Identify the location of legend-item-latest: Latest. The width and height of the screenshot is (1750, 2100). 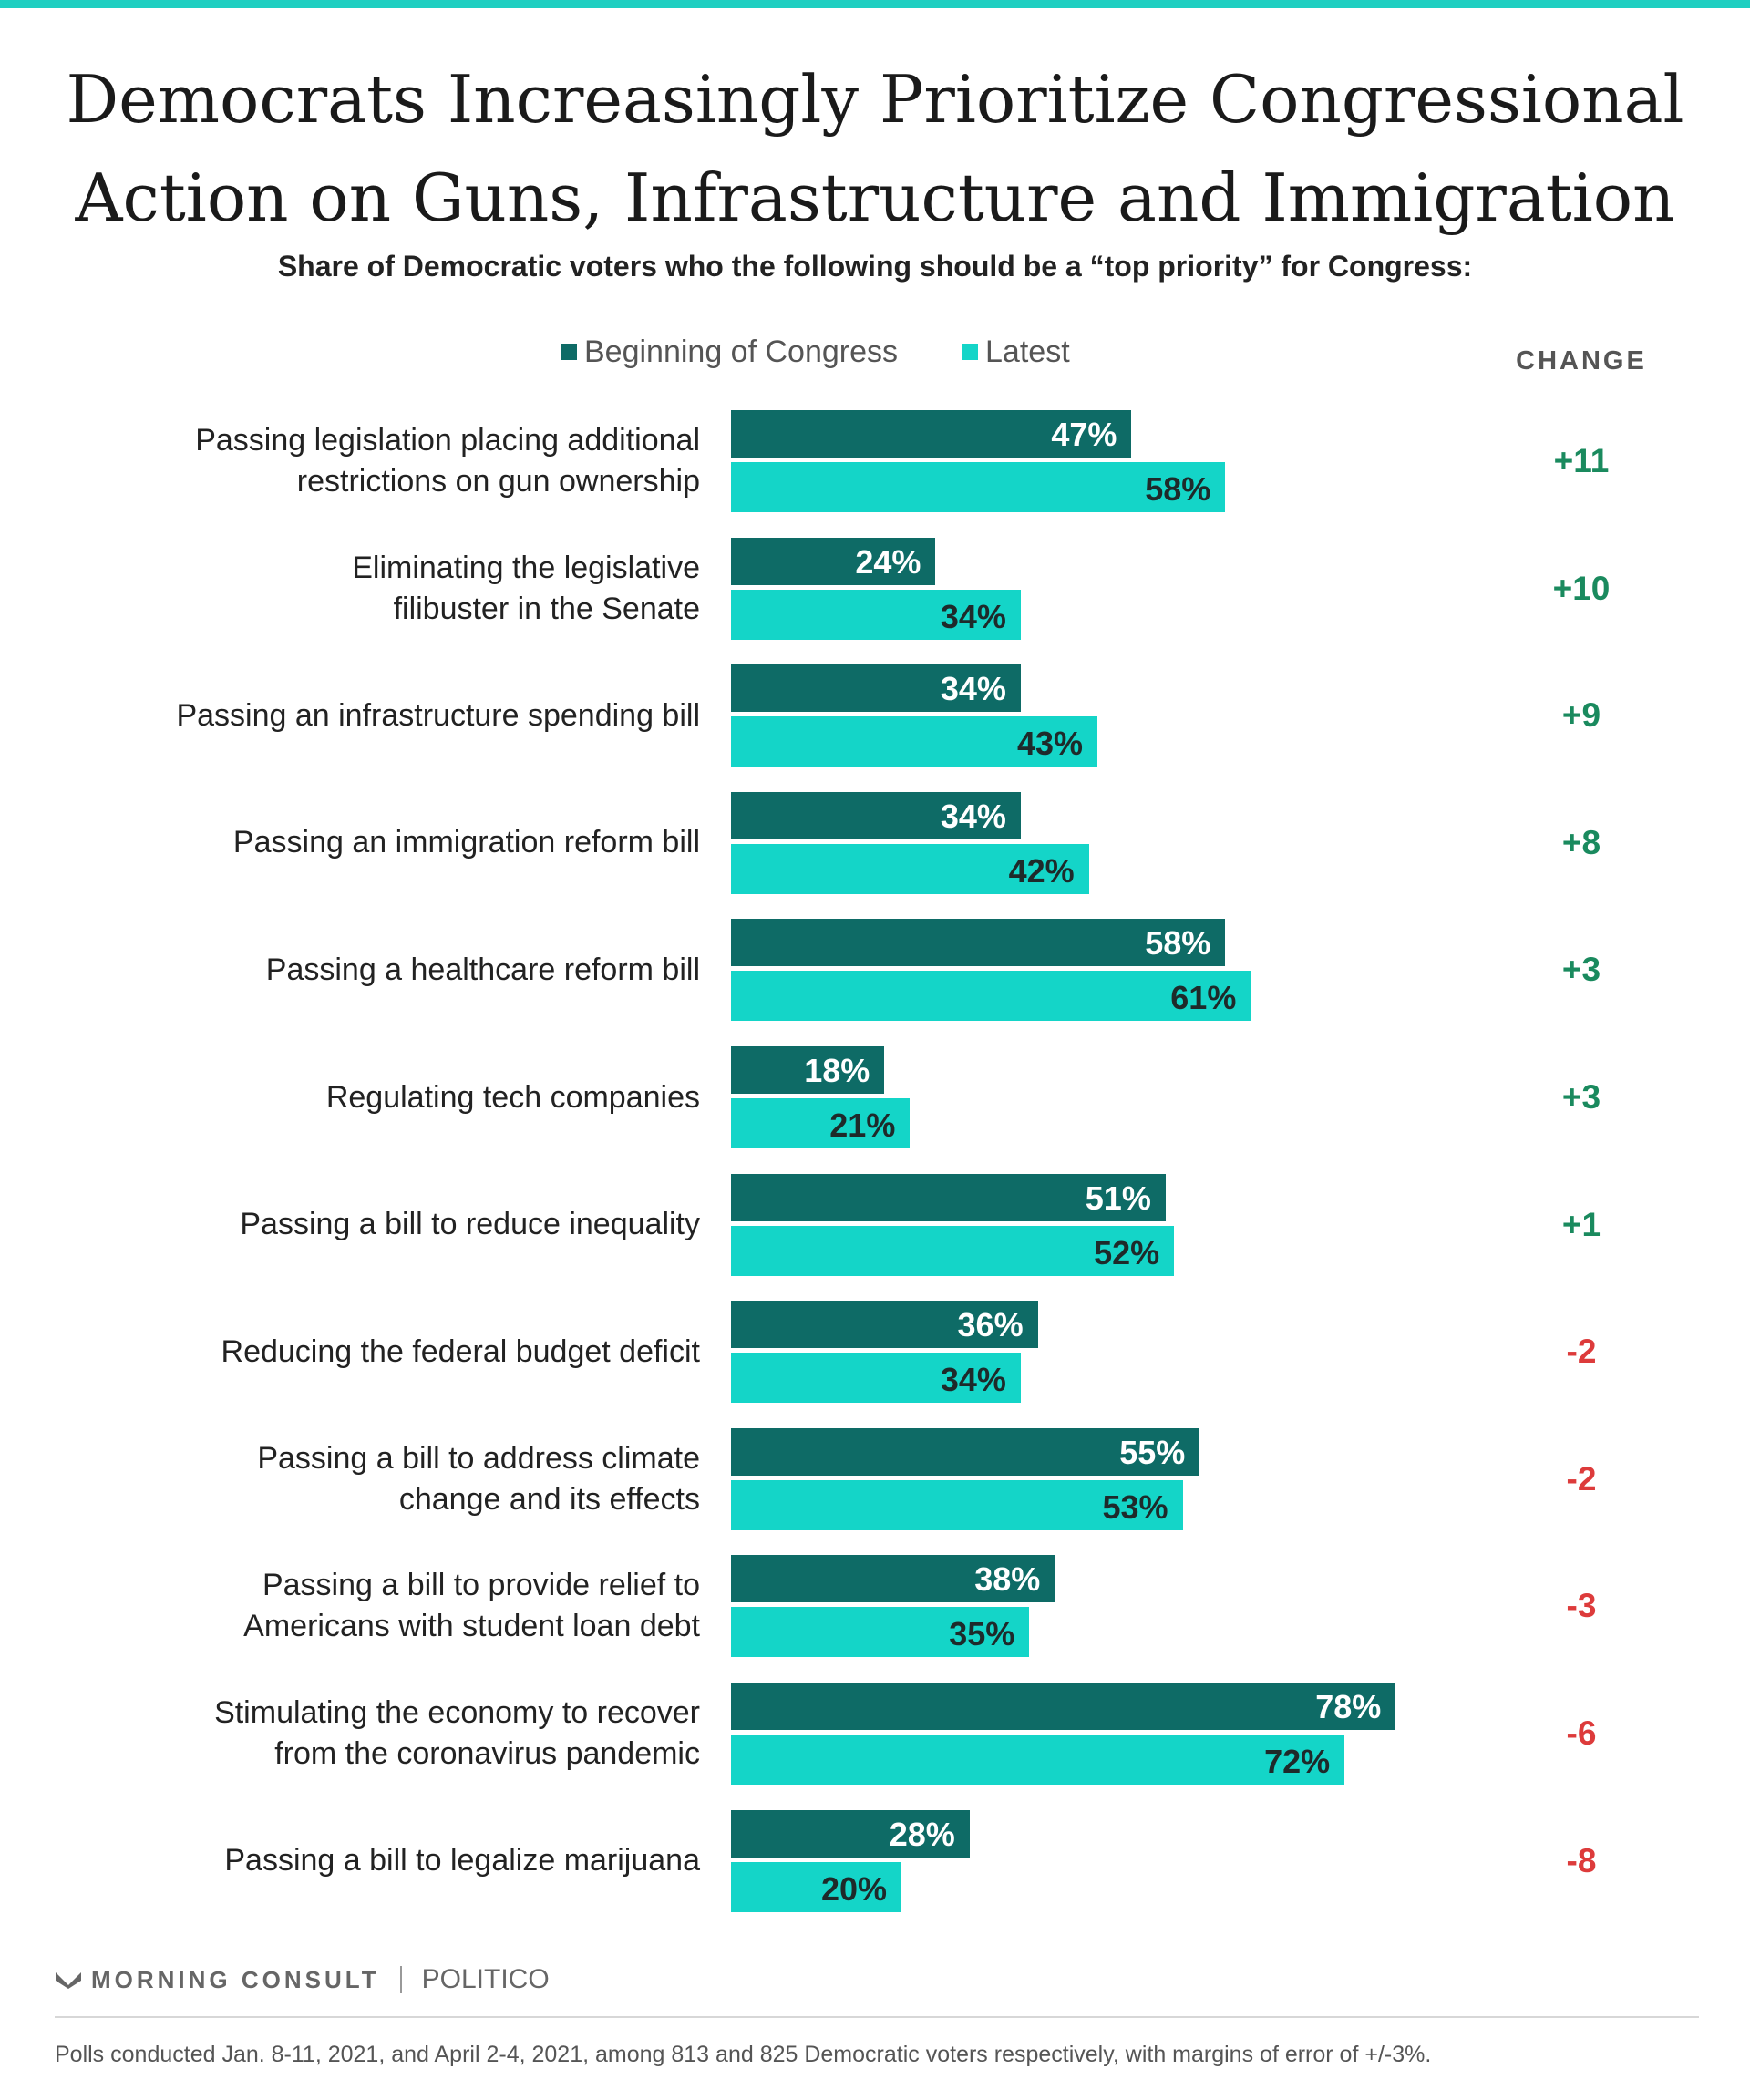
(1016, 353).